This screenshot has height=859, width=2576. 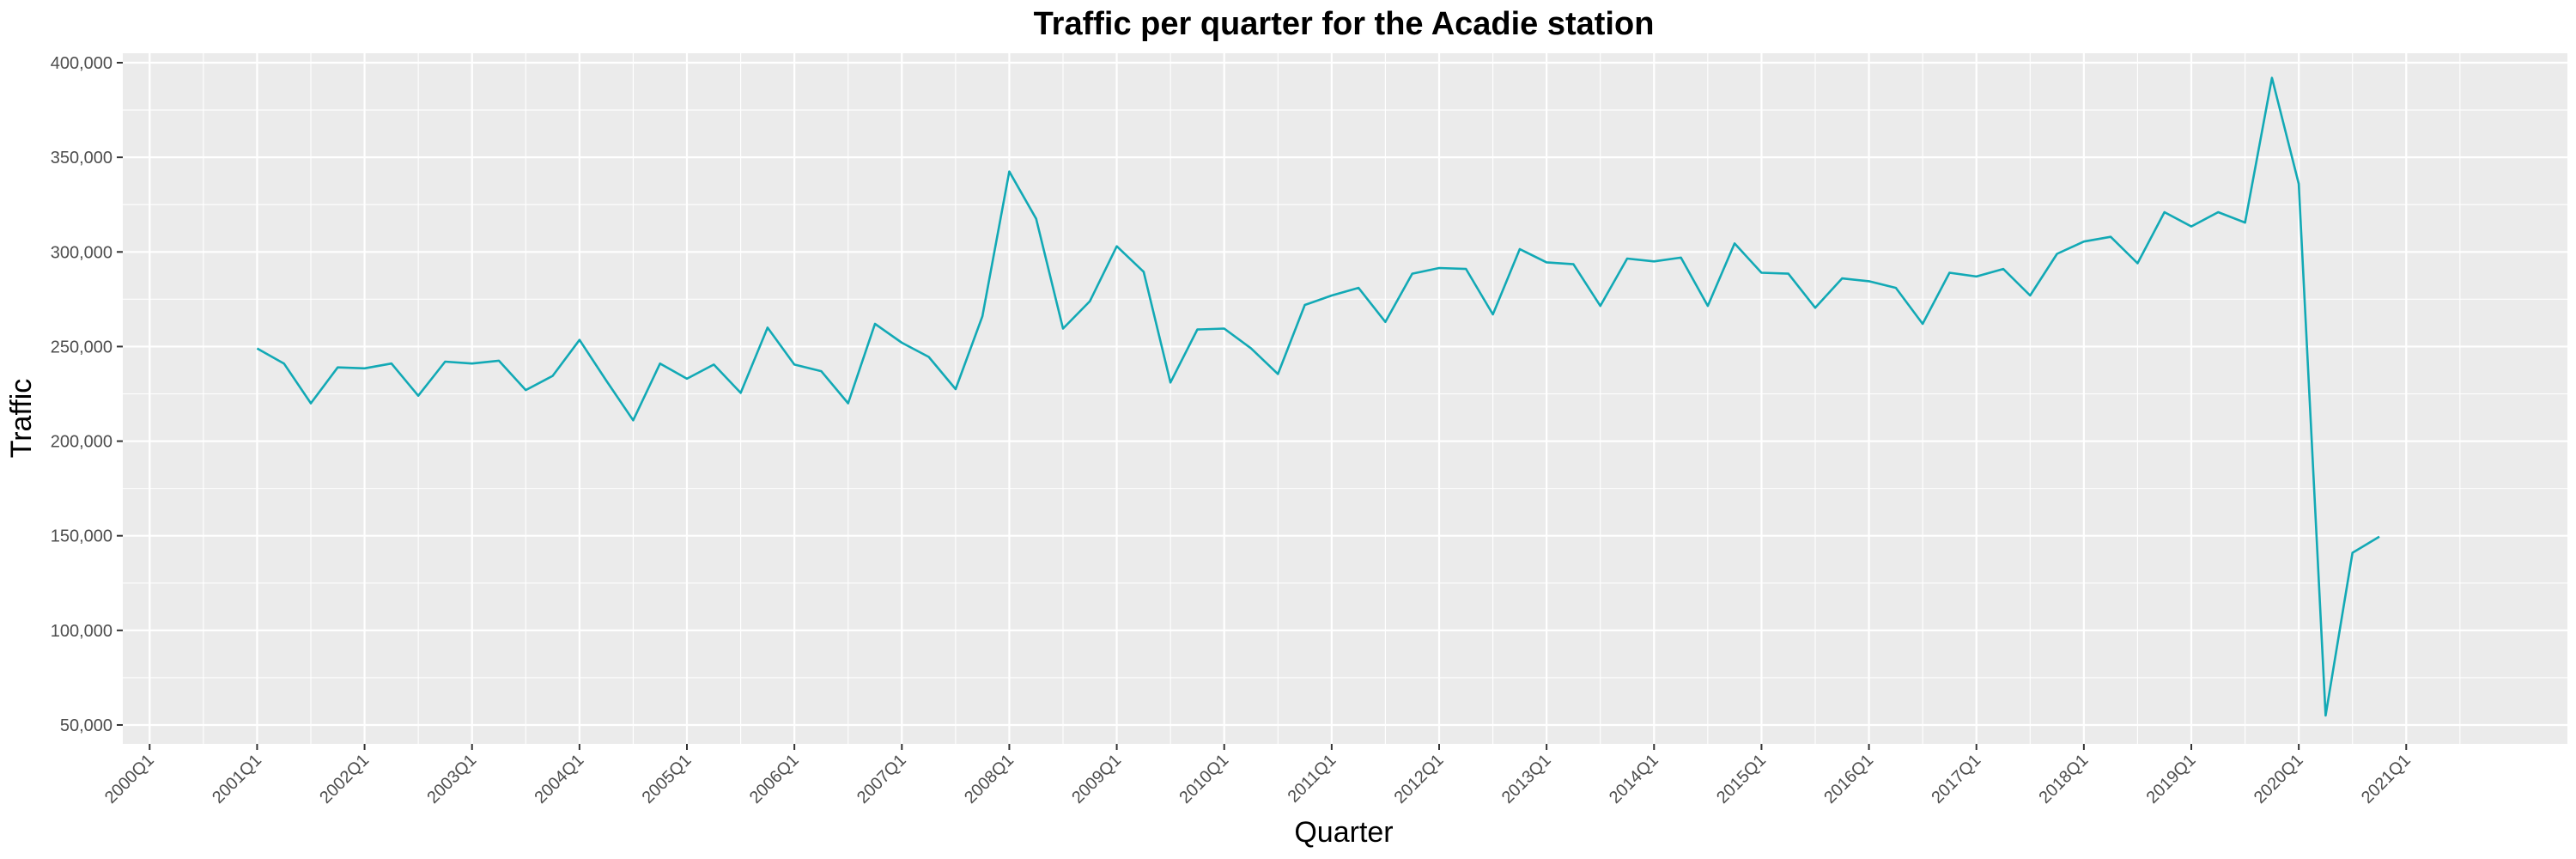 I want to click on x-tick-label: 2021Q1, so click(x=2386, y=779).